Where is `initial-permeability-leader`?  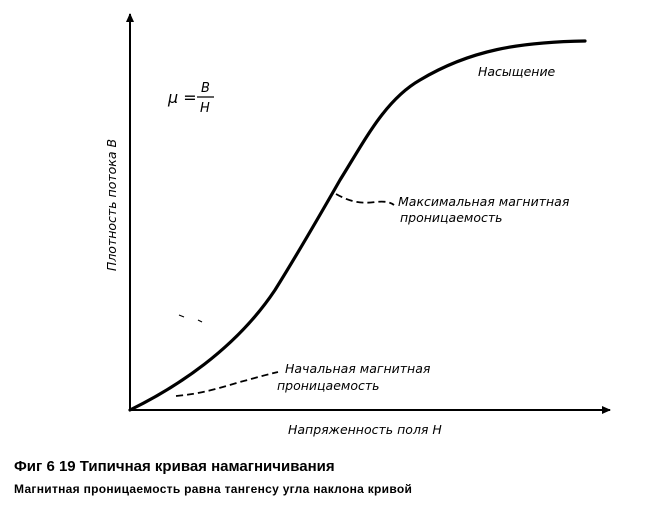
initial-permeability-leader is located at coordinates (227, 384).